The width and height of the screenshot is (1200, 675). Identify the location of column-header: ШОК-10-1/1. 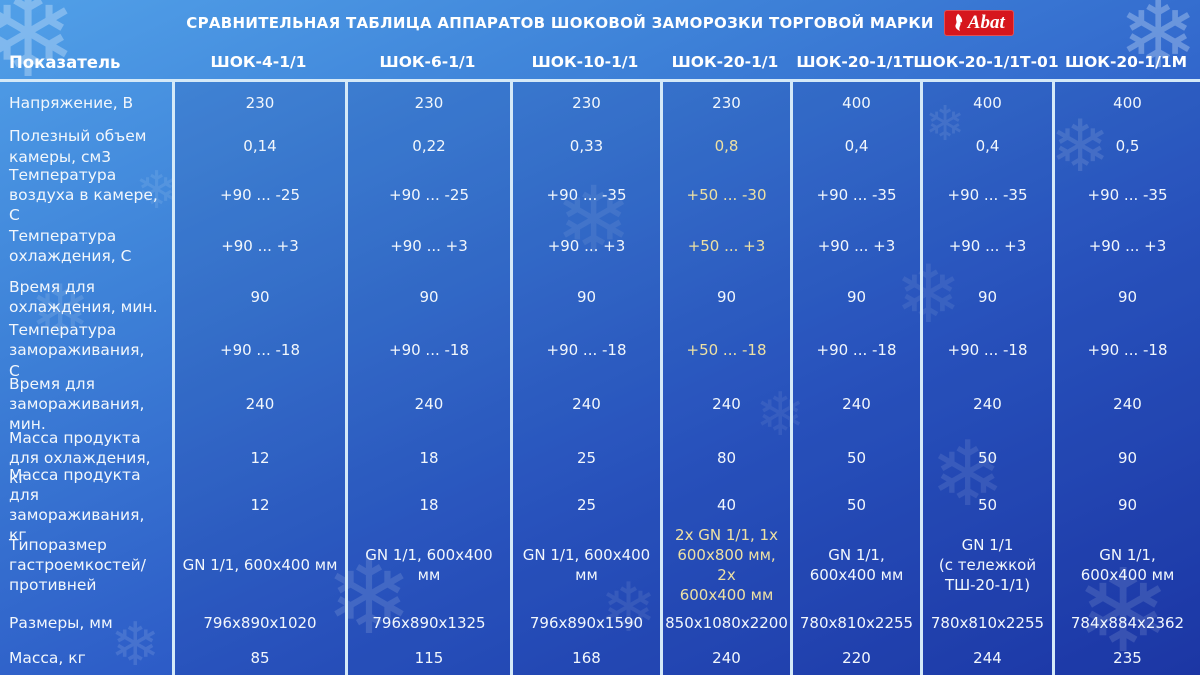
(585, 63).